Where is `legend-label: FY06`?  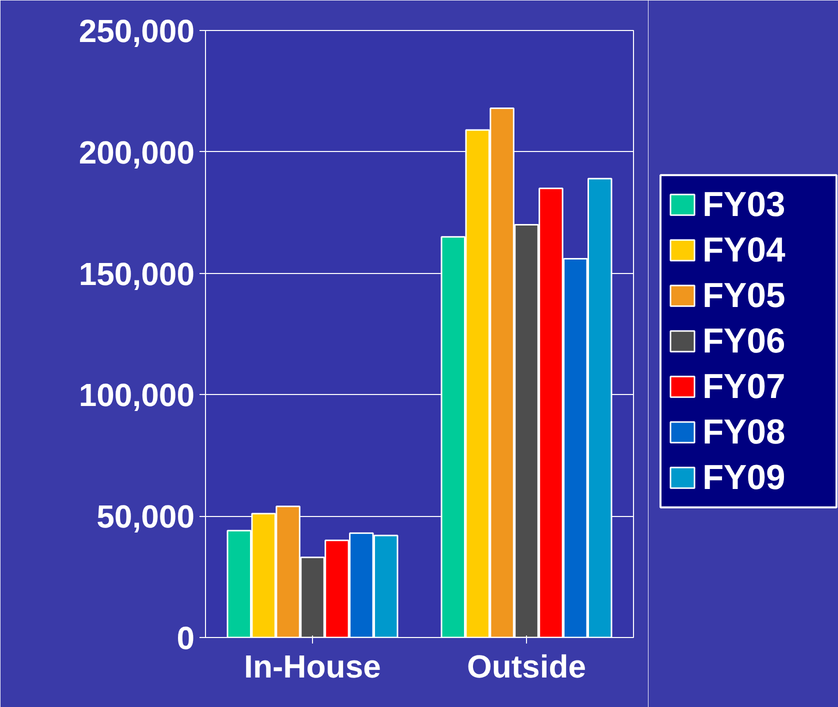
legend-label: FY06 is located at coordinates (744, 341).